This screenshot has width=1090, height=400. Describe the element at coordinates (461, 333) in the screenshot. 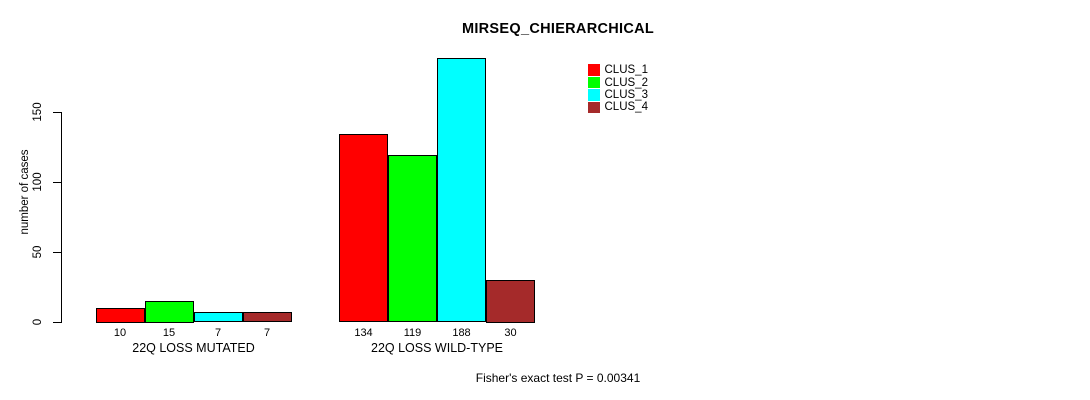

I see `bar-value-label: 188` at that location.